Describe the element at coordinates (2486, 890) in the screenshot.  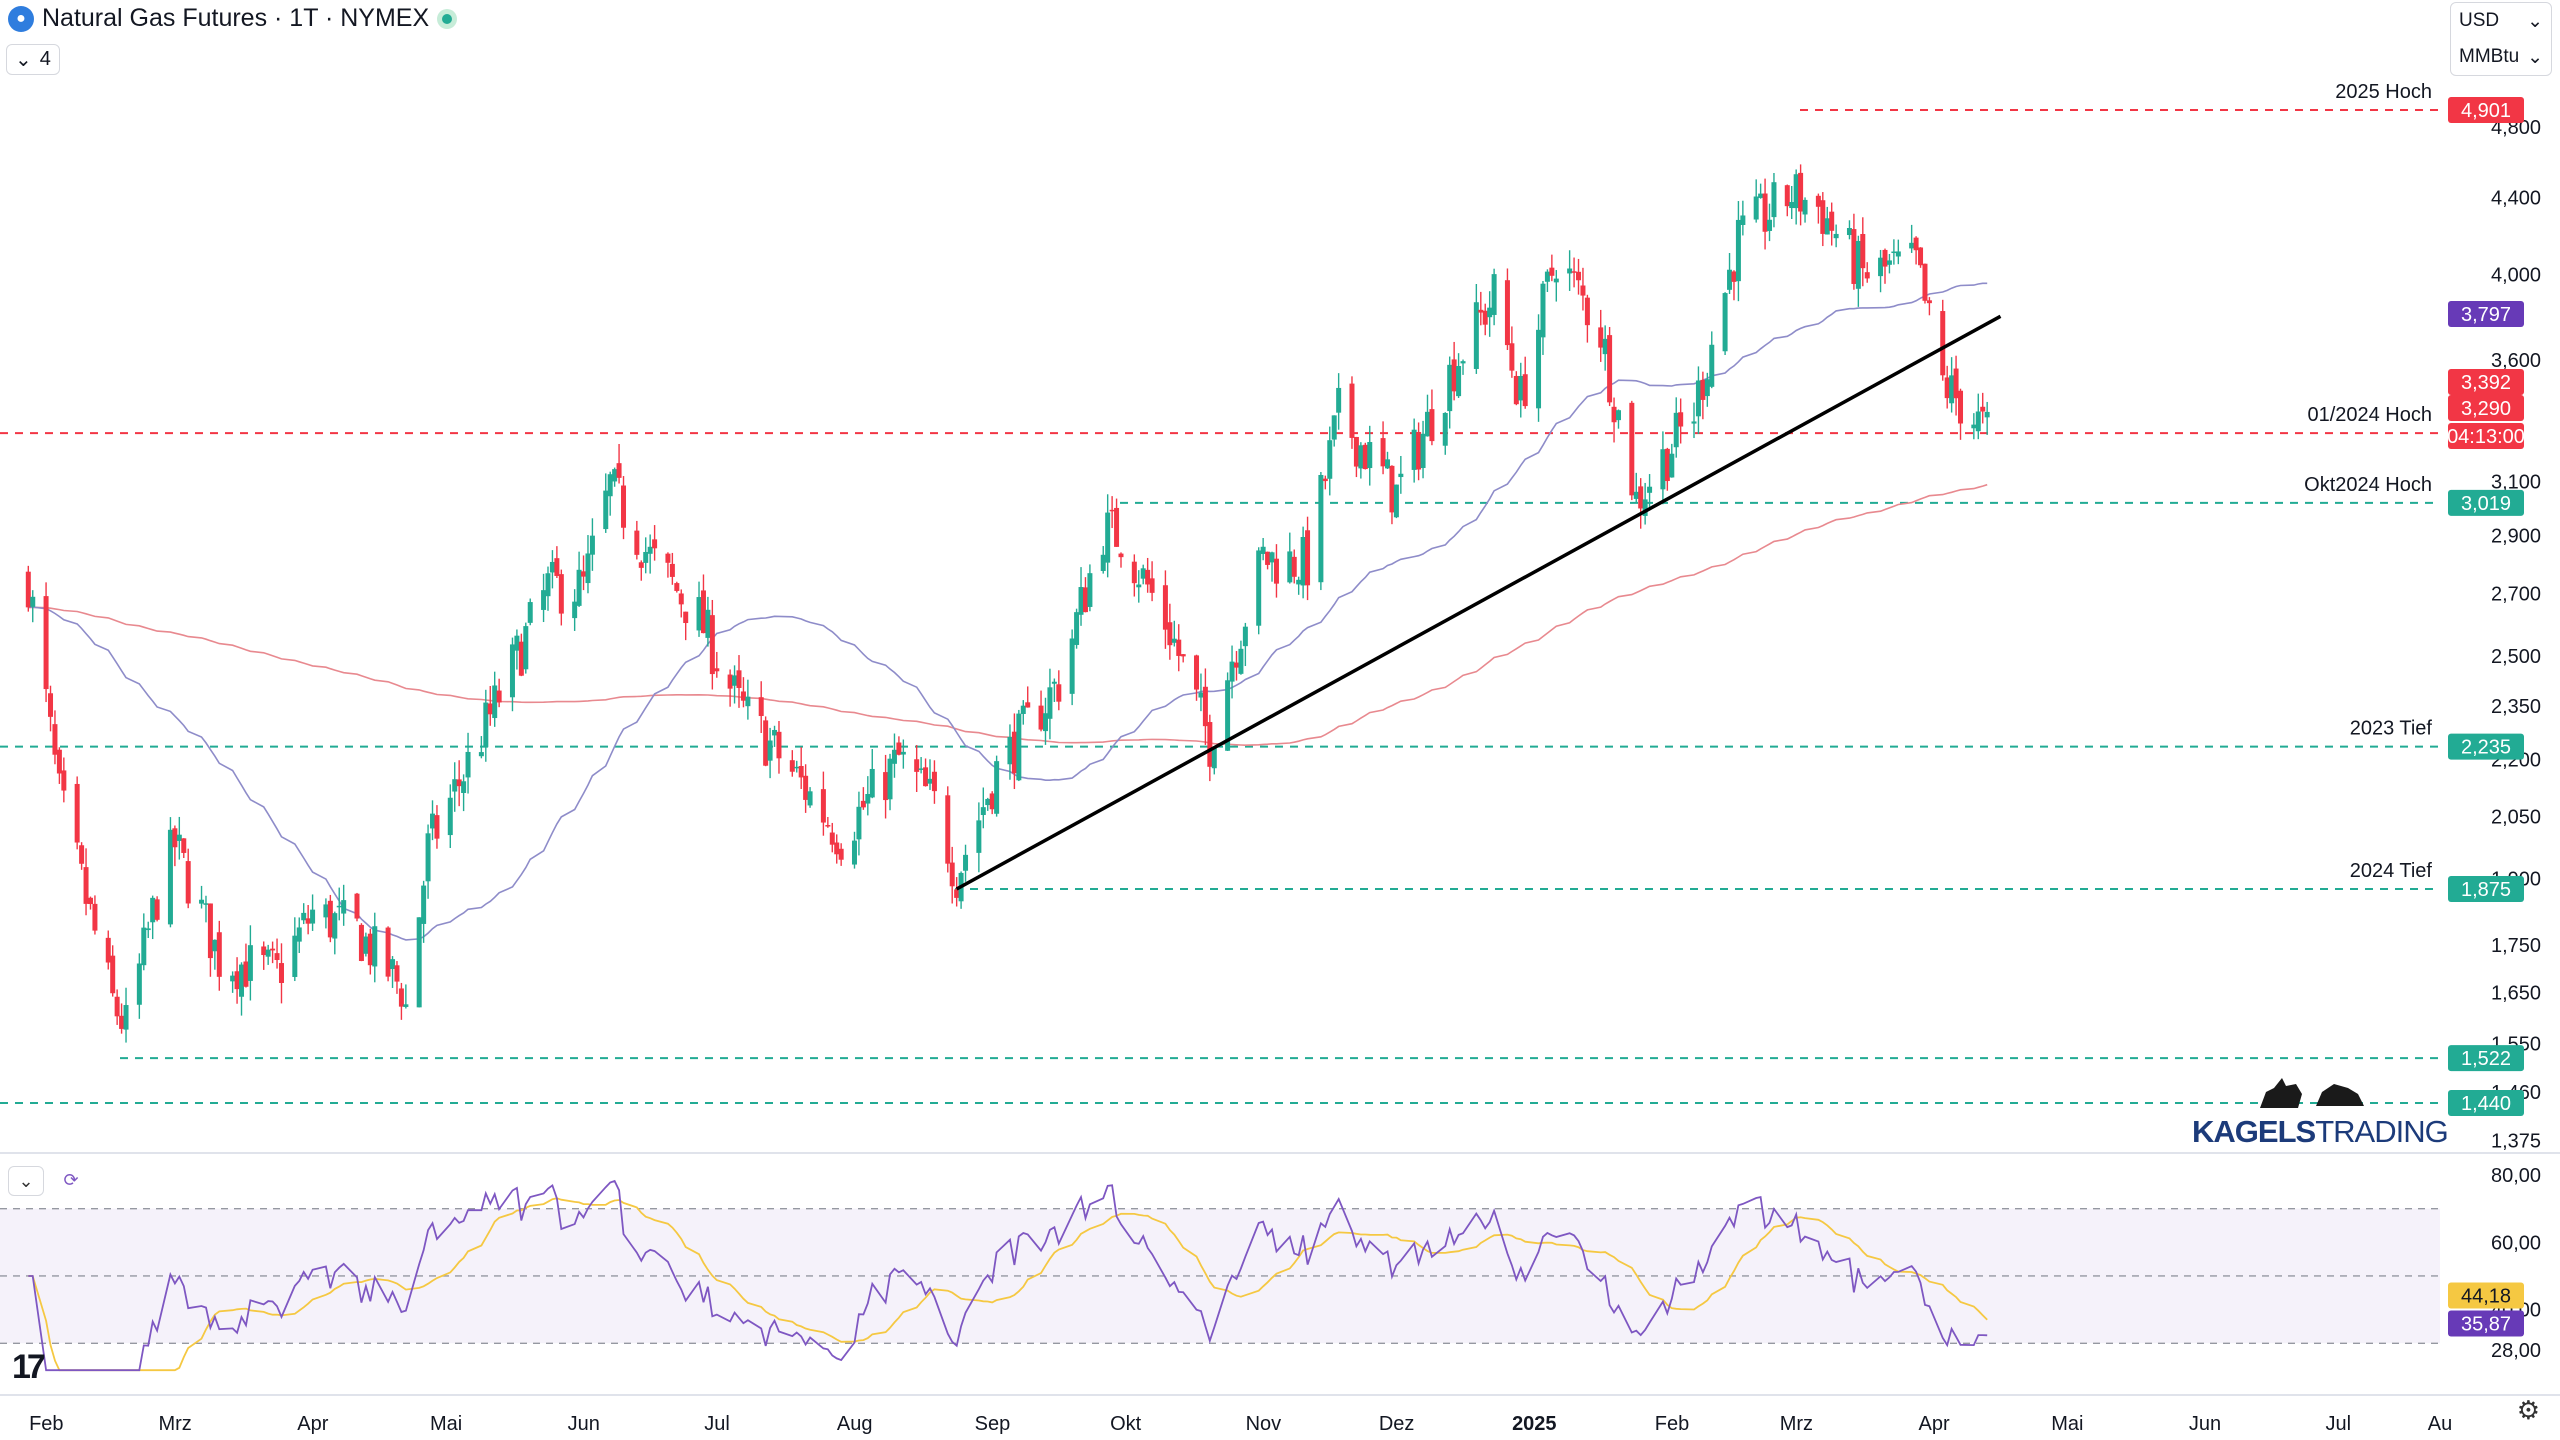
I see `price-tag-label: 1,875` at that location.